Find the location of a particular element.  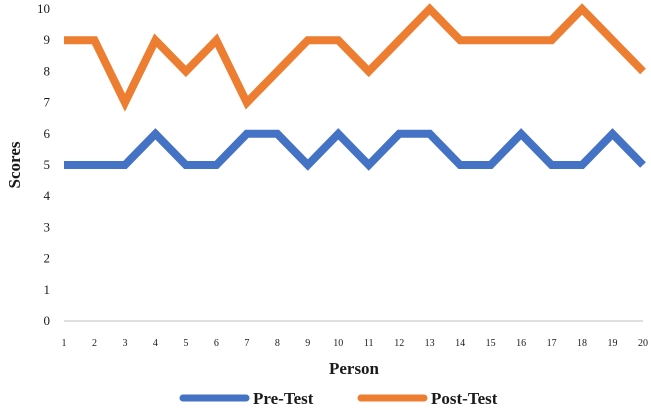

legend-label-post-test: Post-Test is located at coordinates (464, 398).